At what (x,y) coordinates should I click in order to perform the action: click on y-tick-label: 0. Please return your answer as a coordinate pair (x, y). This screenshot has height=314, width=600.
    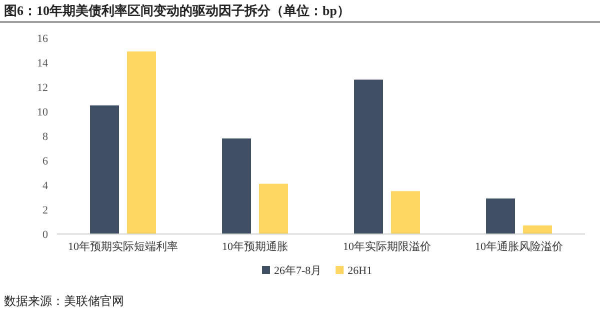
    Looking at the image, I should click on (45, 235).